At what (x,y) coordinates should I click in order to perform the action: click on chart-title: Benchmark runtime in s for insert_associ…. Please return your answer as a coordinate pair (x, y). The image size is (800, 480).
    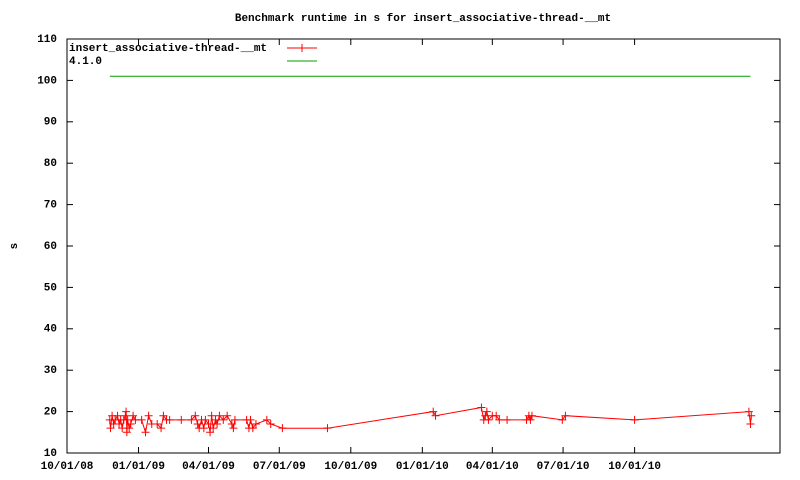
    Looking at the image, I should click on (423, 19).